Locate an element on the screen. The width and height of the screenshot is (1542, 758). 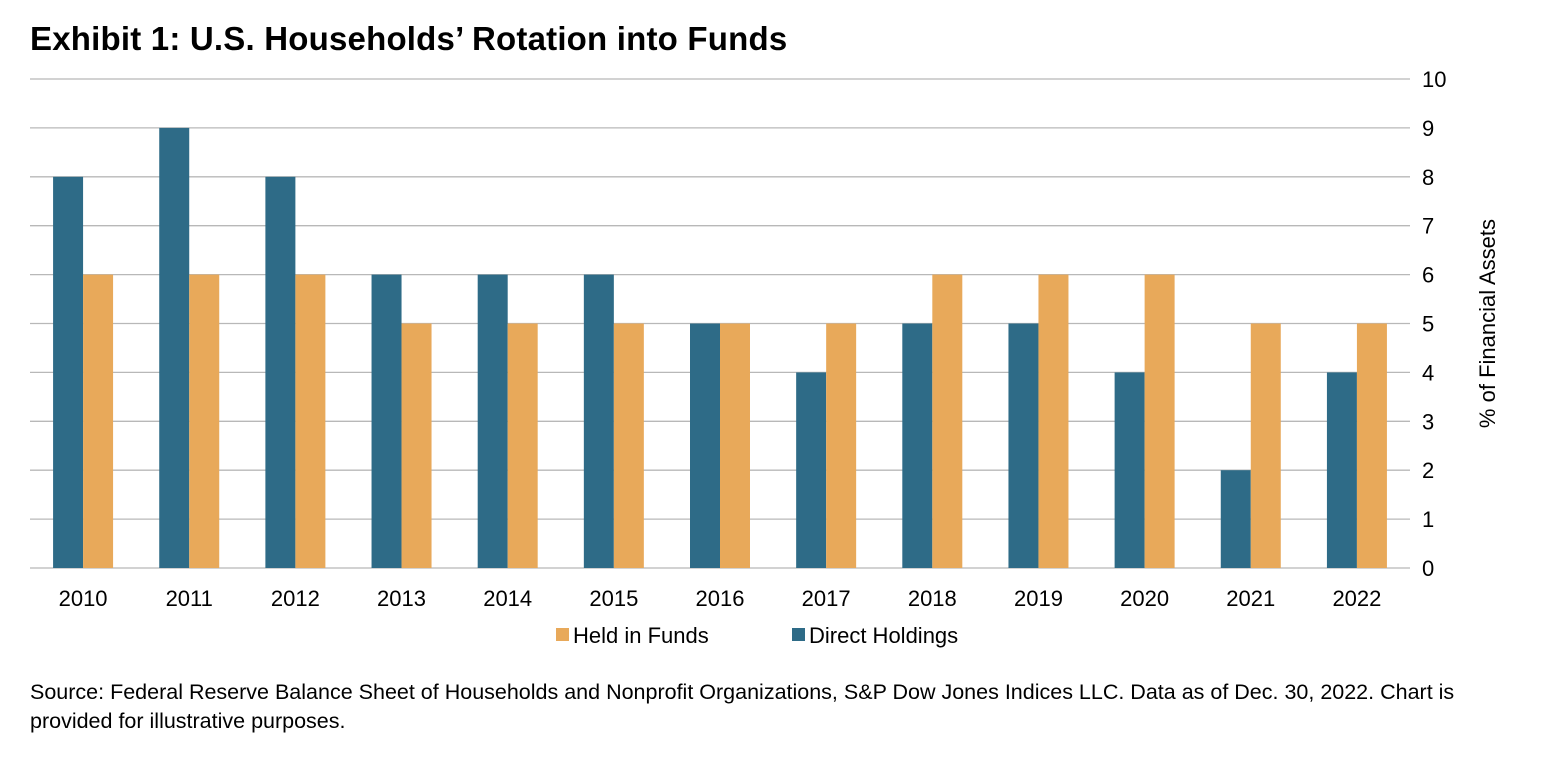
bar-direct-holdings-2018 is located at coordinates (917, 445).